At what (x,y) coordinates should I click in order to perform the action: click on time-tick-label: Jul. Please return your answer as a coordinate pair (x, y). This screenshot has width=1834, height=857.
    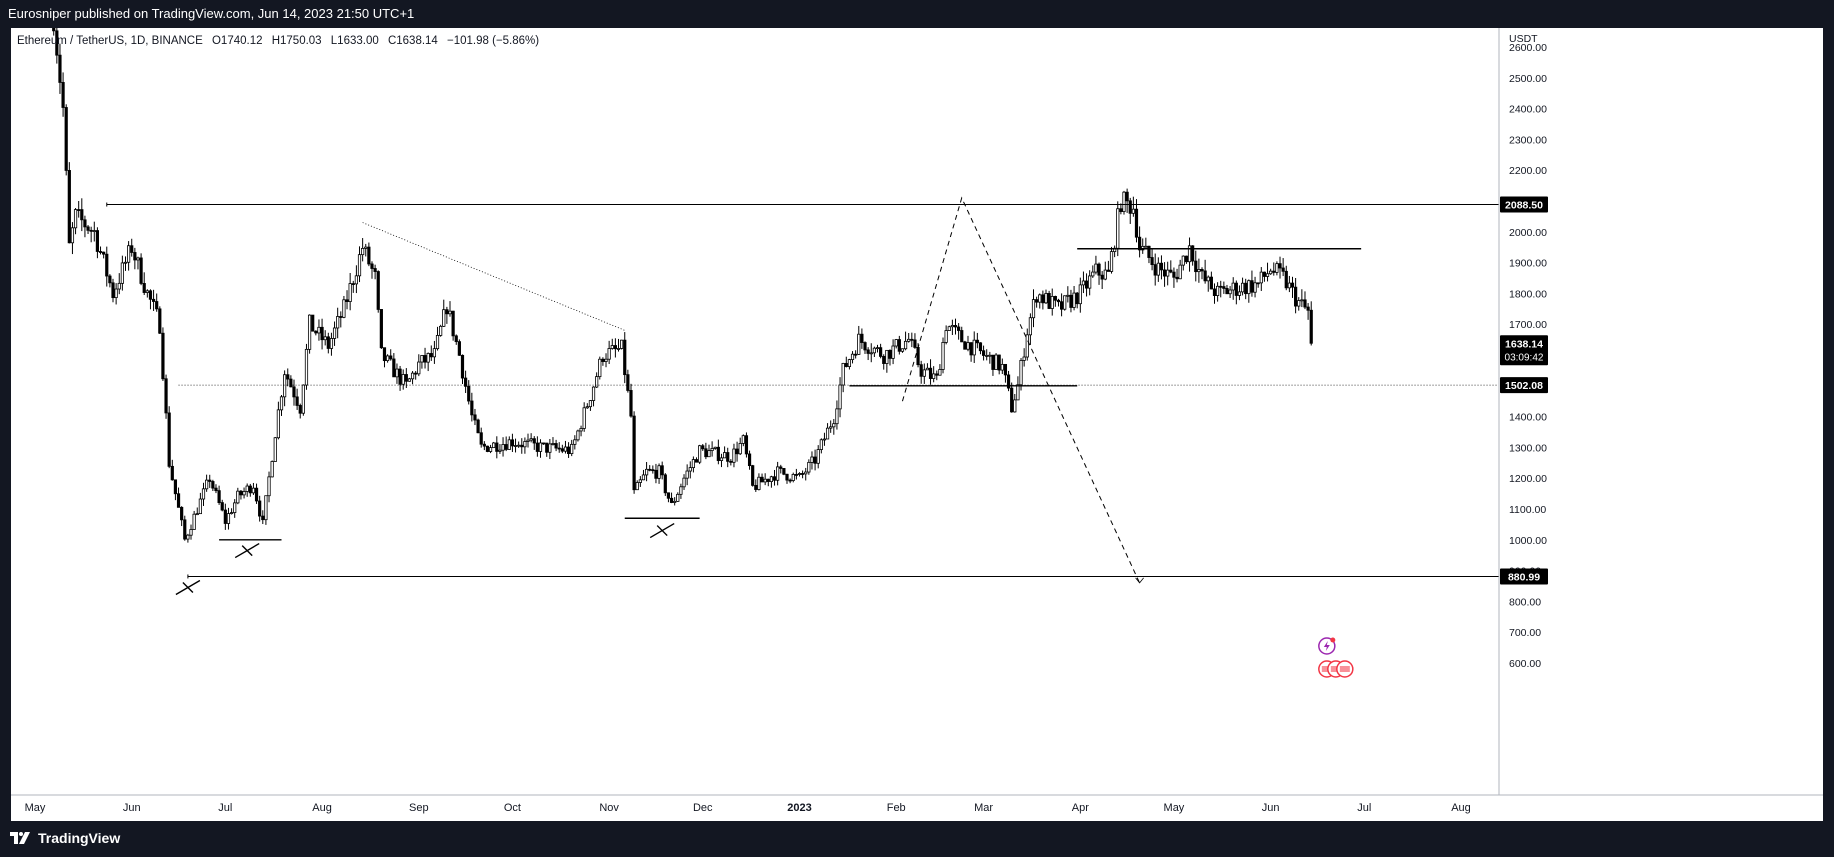
    Looking at the image, I should click on (225, 808).